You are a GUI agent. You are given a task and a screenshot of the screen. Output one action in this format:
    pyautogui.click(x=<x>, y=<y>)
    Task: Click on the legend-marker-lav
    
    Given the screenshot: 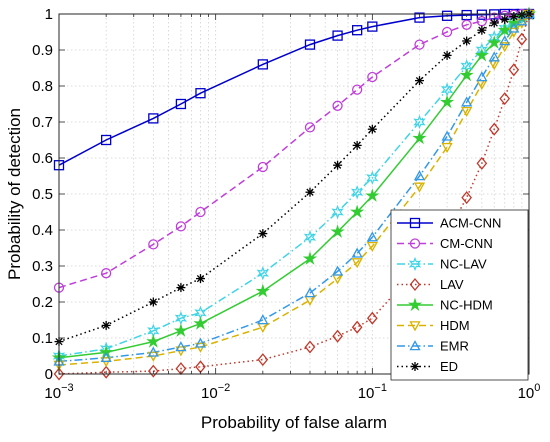 What is the action you would take?
    pyautogui.click(x=415, y=284)
    